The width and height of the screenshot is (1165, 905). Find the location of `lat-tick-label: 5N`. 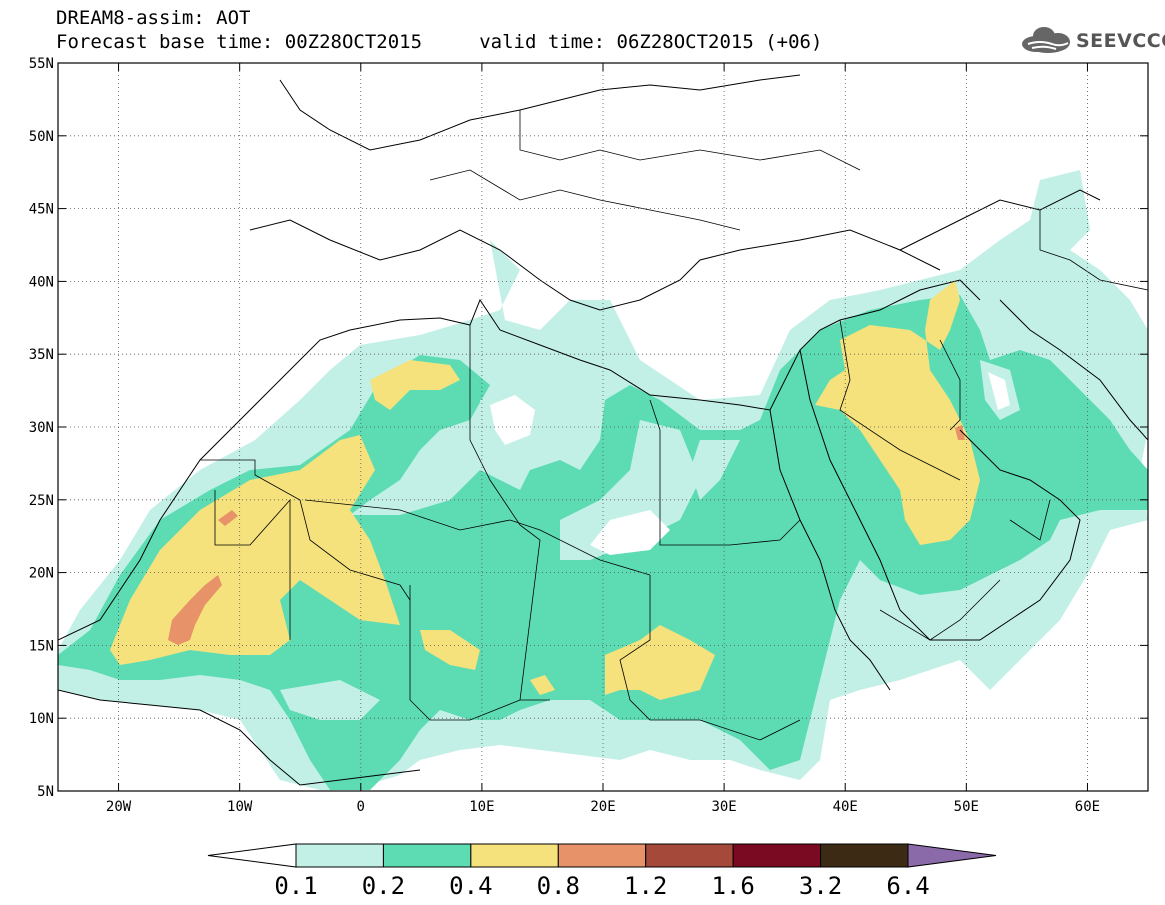

lat-tick-label: 5N is located at coordinates (45, 792).